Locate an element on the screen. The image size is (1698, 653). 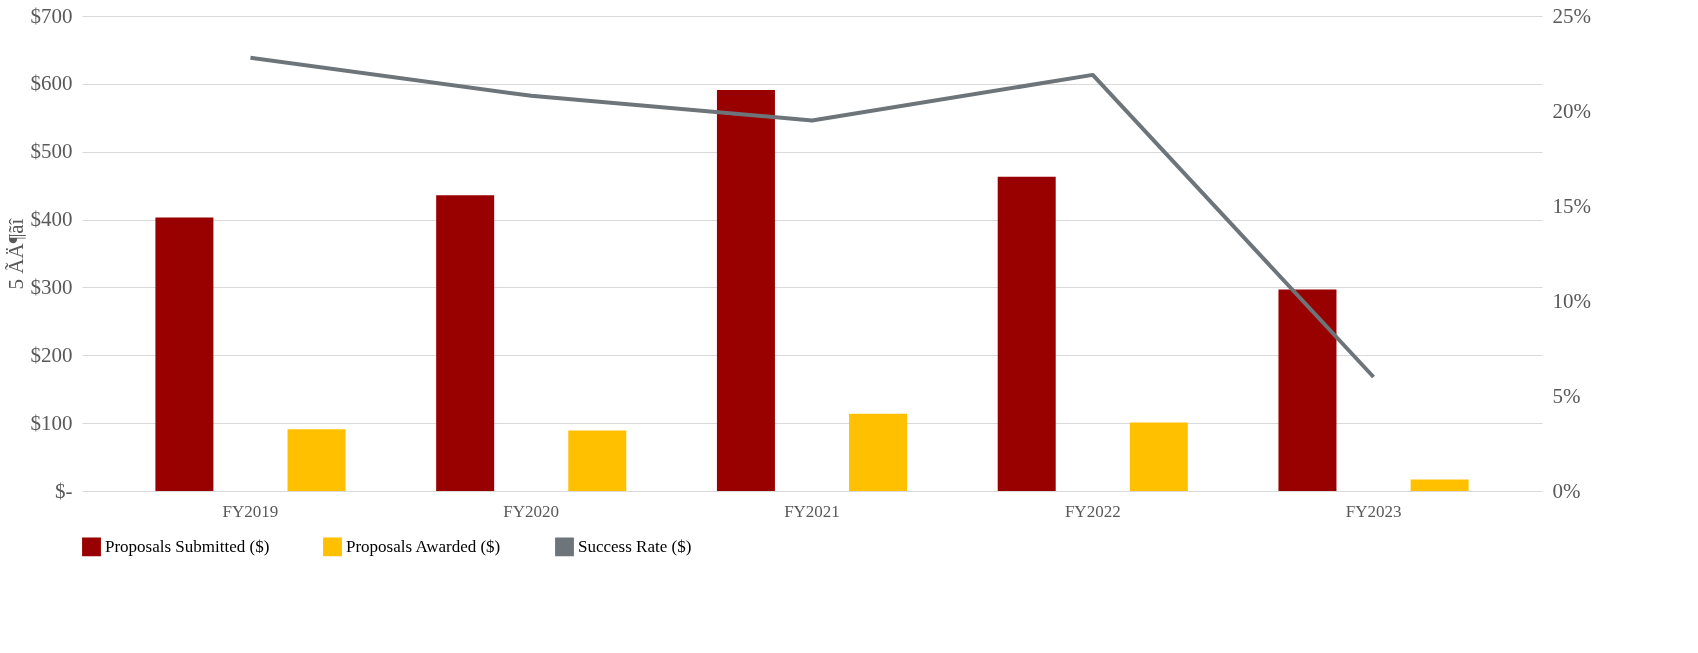
y-tick-label: $100 is located at coordinates (51, 422).